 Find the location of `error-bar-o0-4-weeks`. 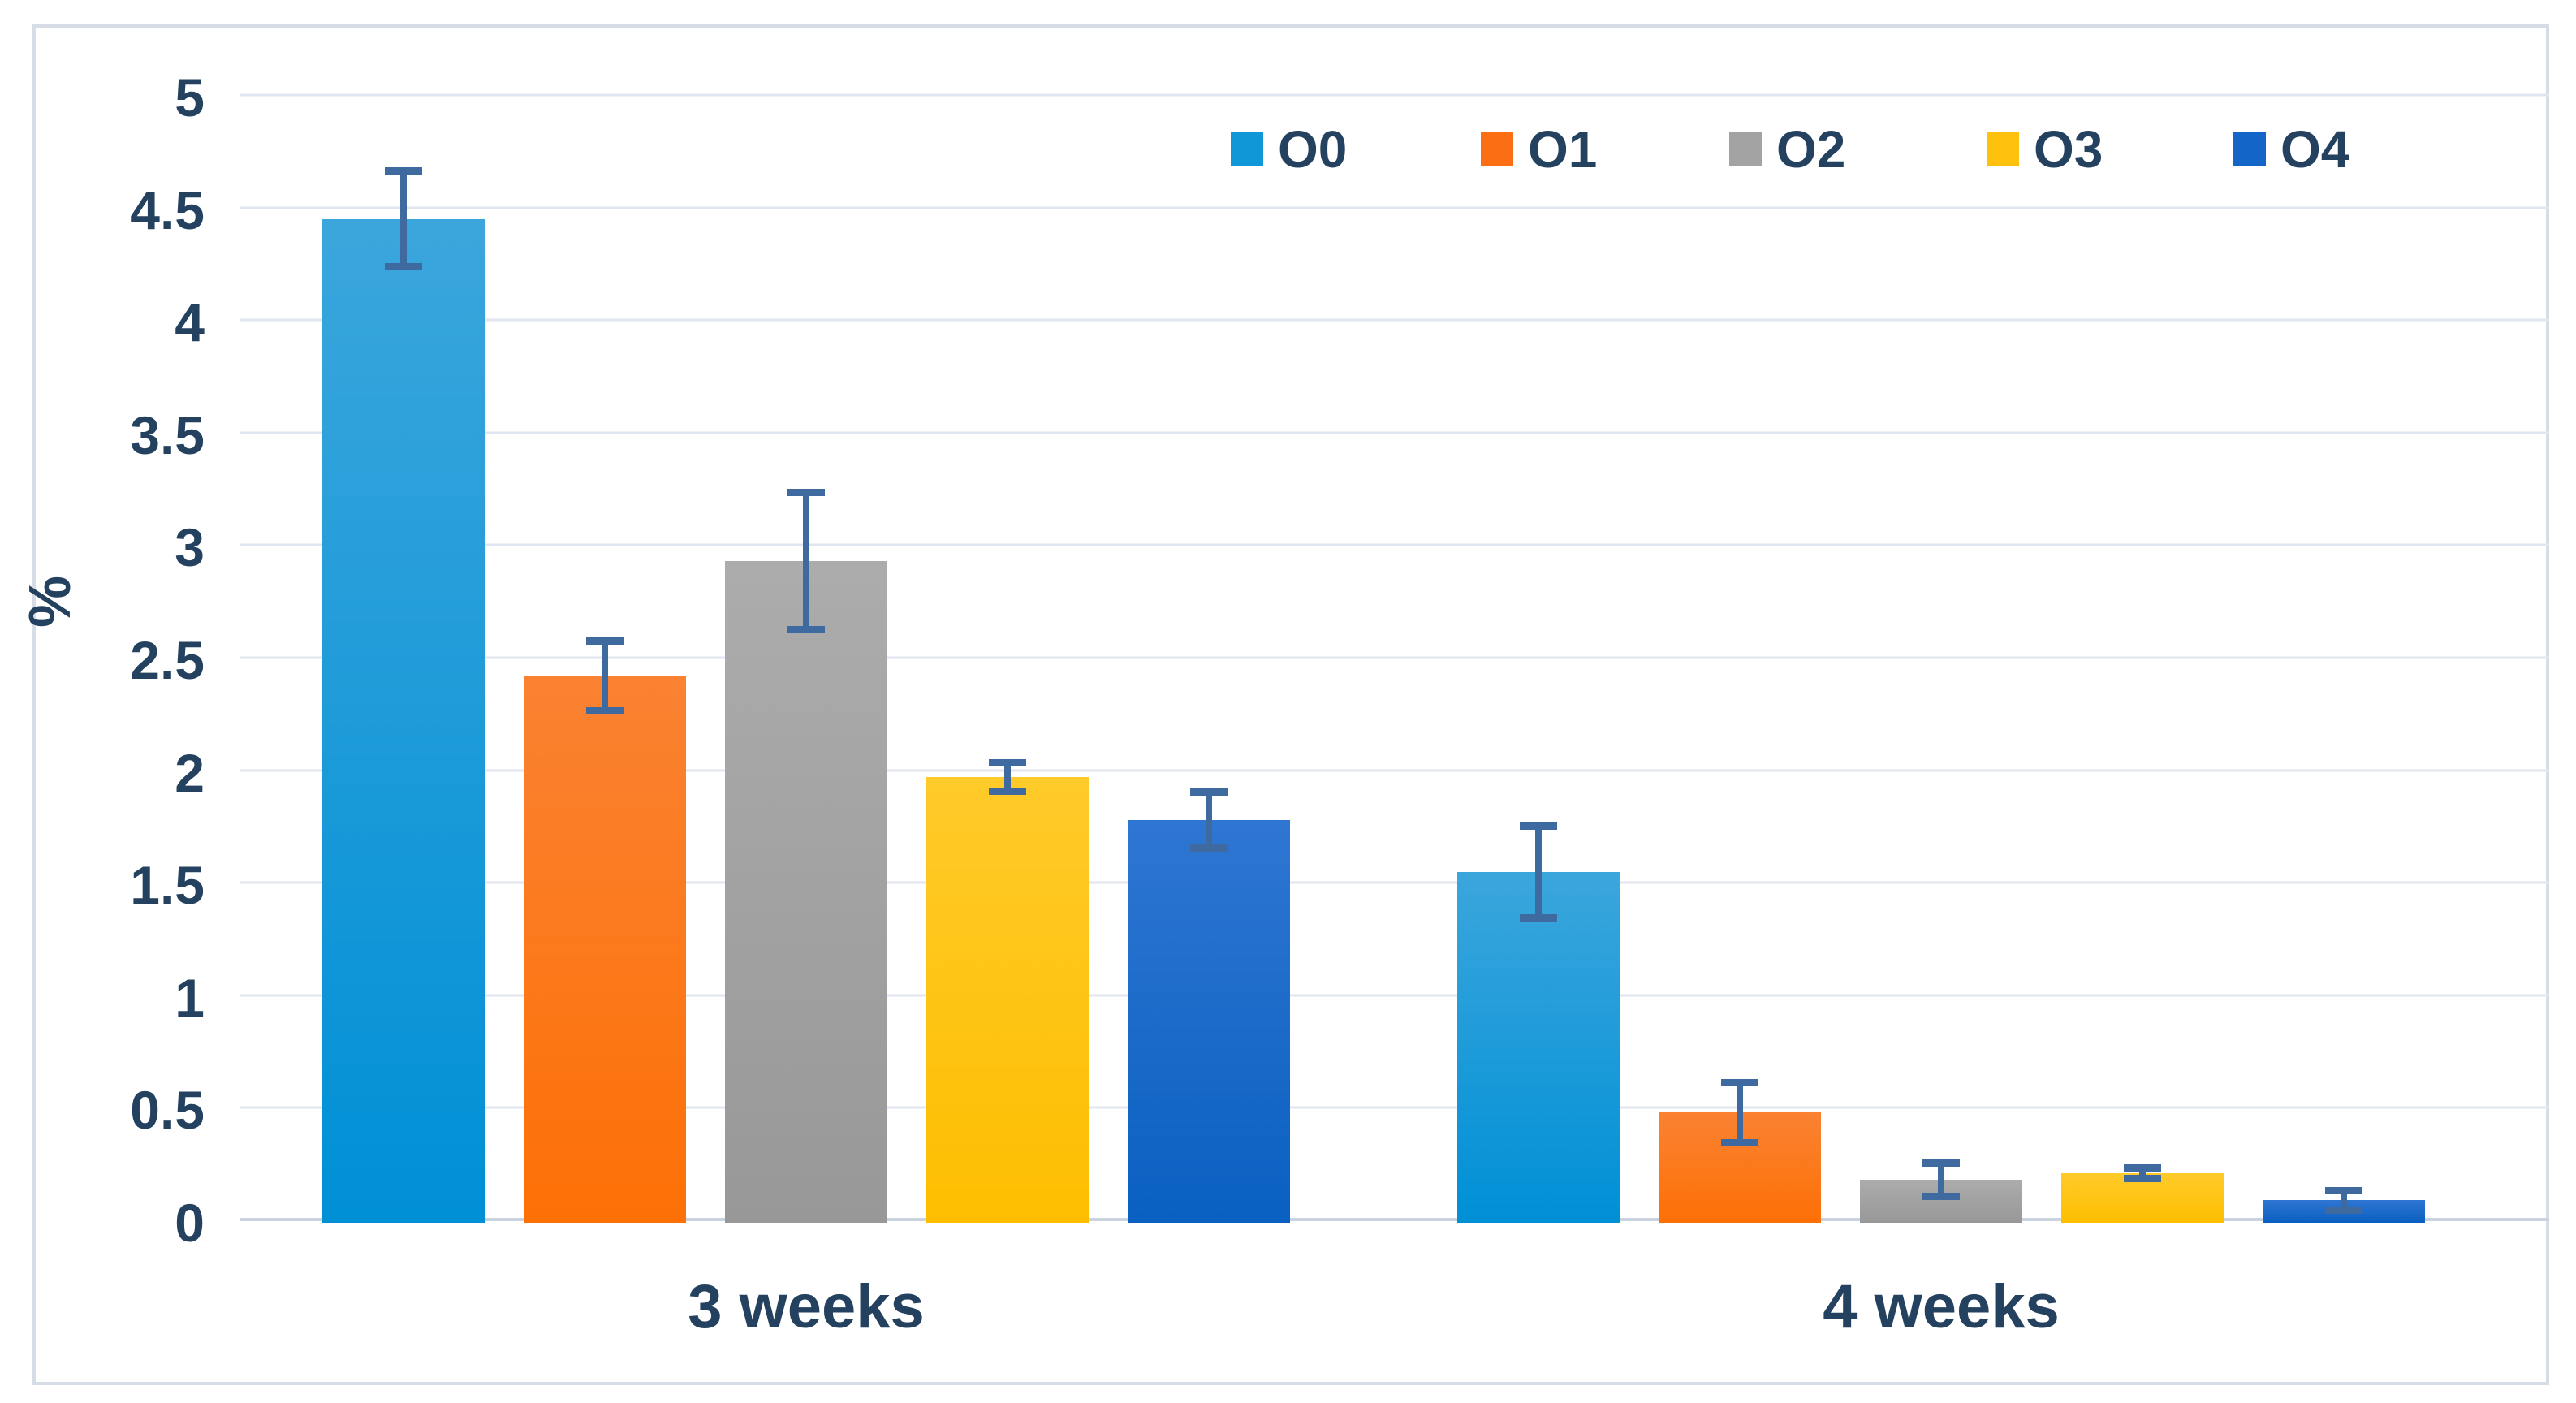

error-bar-o0-4-weeks is located at coordinates (1538, 872).